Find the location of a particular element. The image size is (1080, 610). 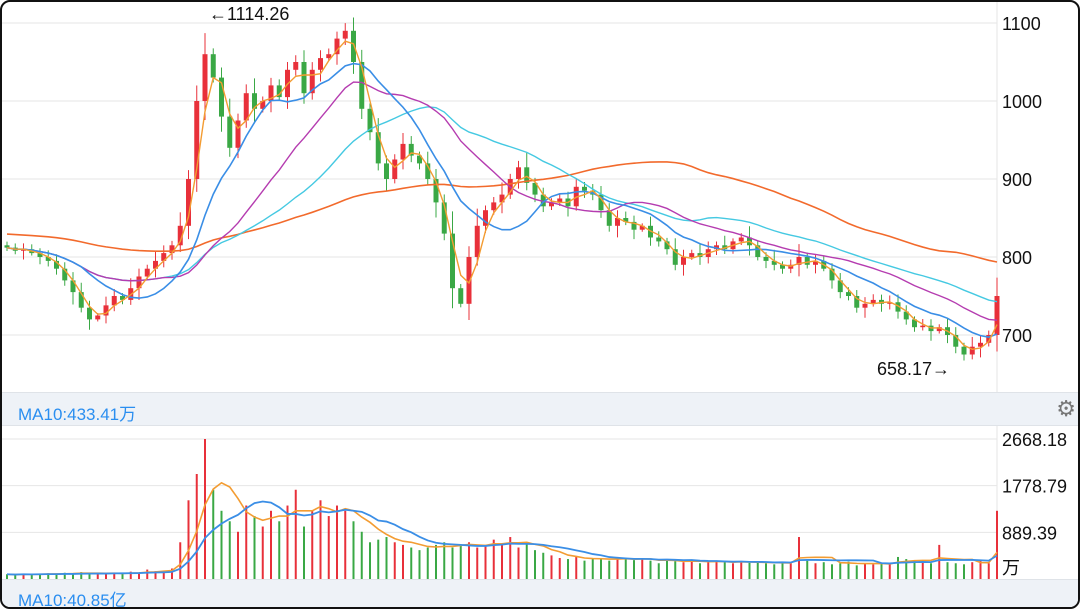

volume-tick-label: 2668.18 is located at coordinates (1034, 440).